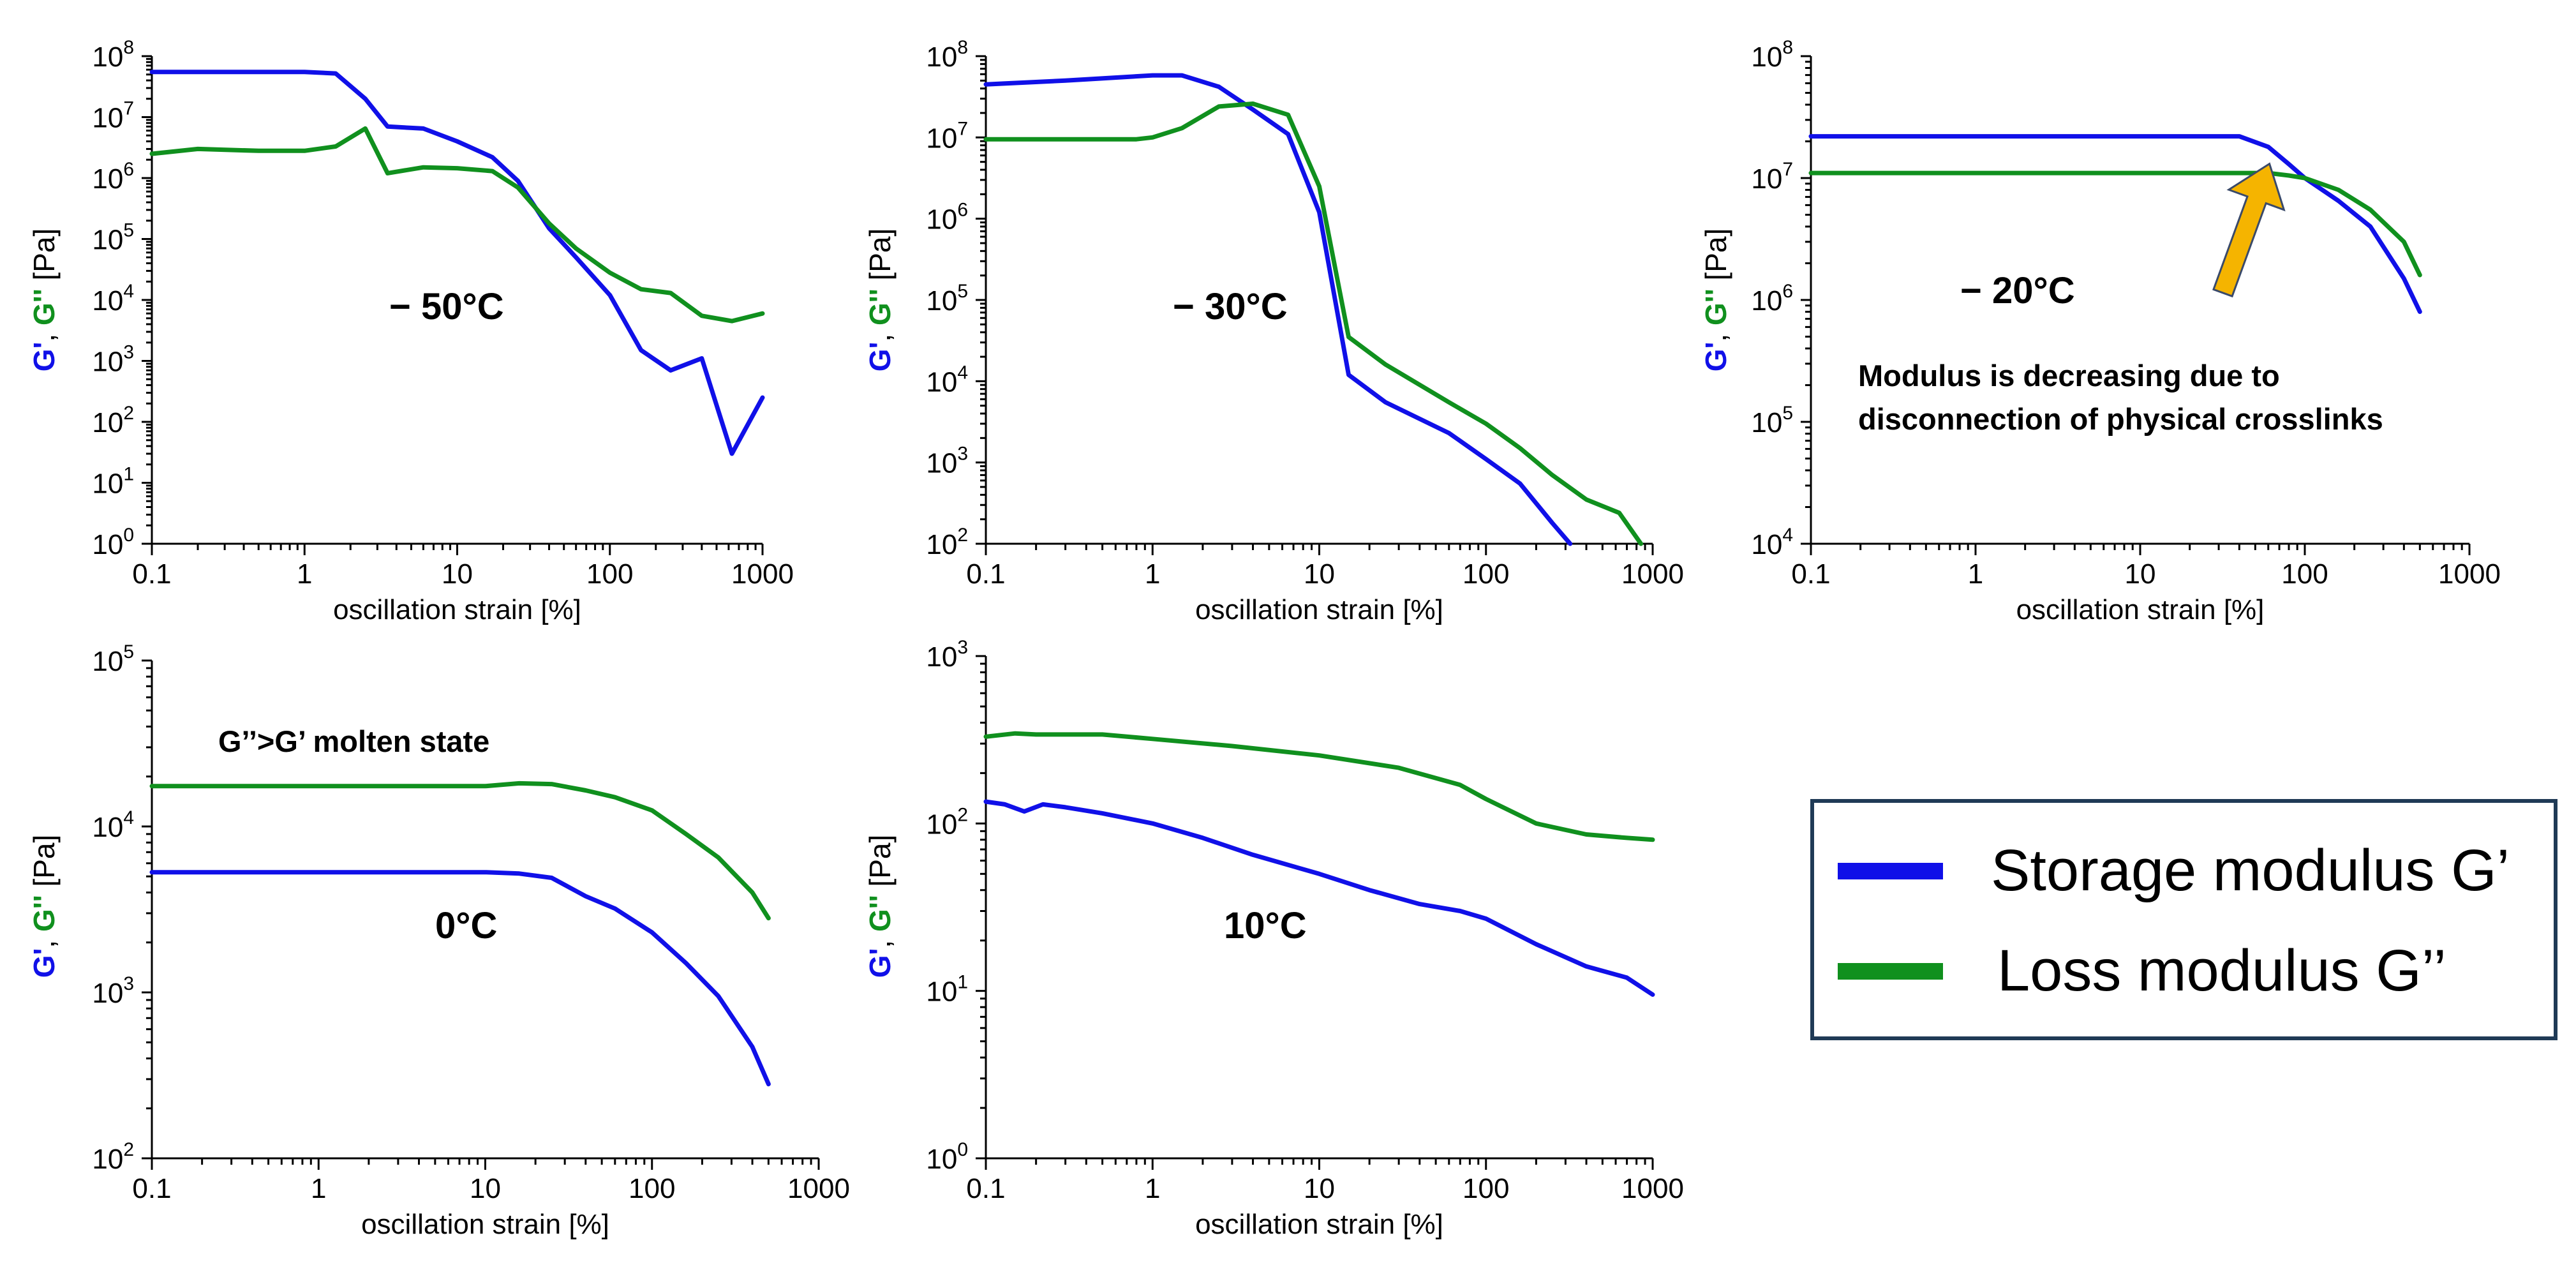  I want to click on legend-label-storage: Storage modulus G’, so click(2250, 870).